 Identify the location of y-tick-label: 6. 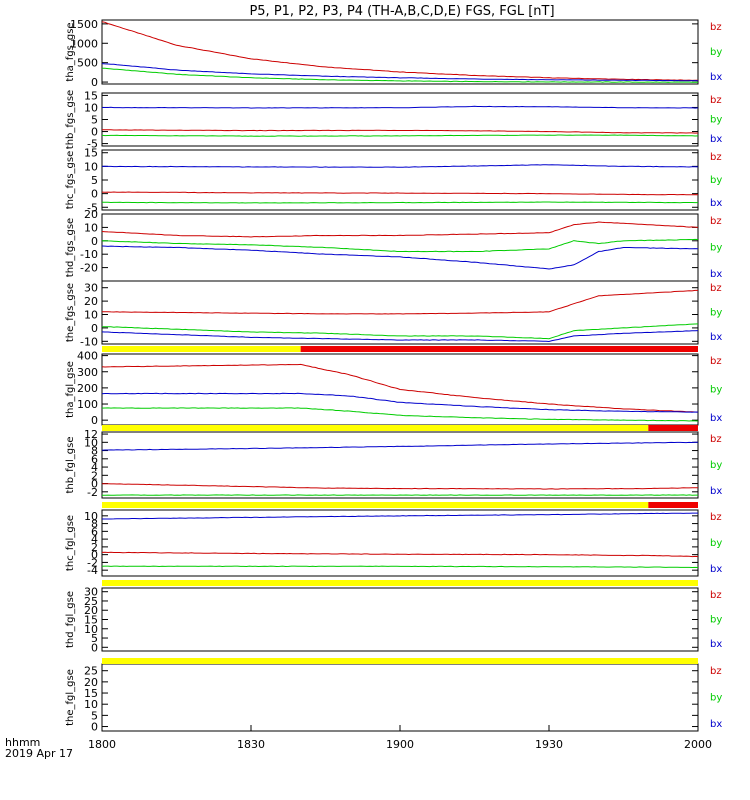
(94, 531).